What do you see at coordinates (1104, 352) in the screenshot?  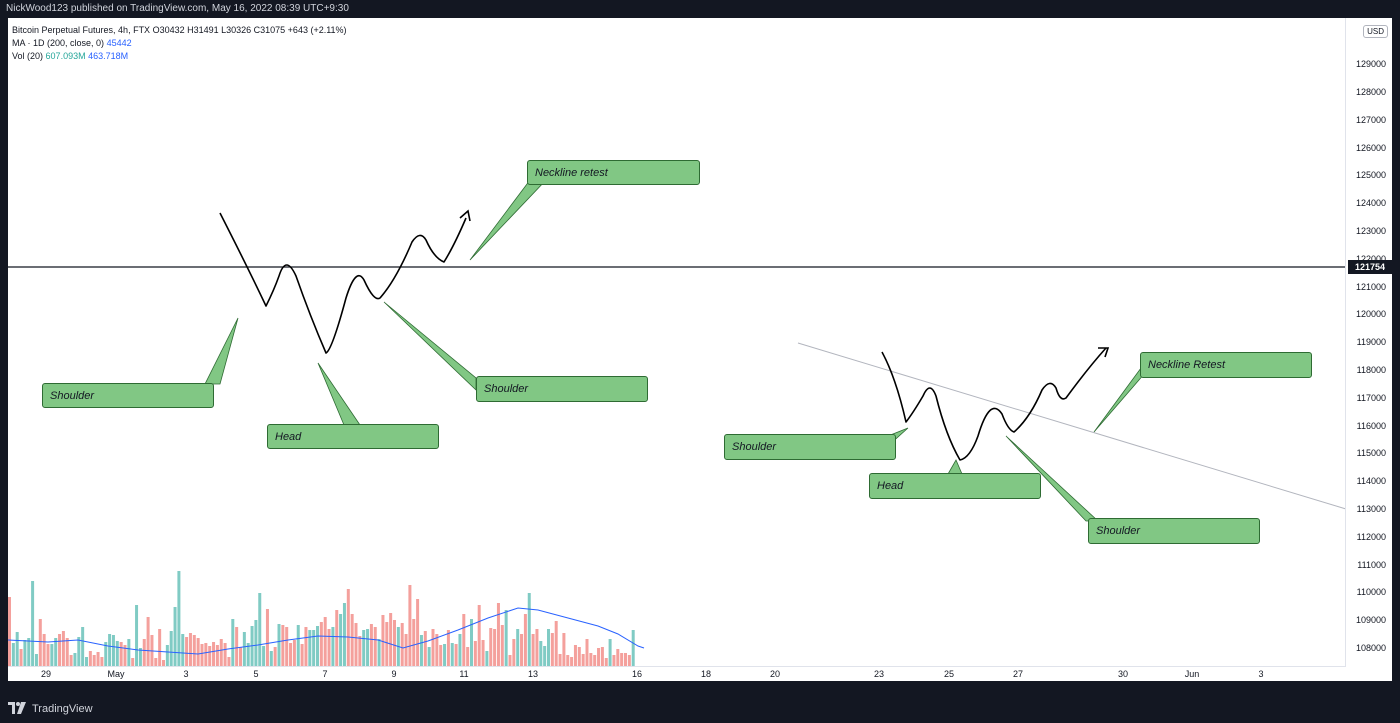 I see `arrow-head-icon` at bounding box center [1104, 352].